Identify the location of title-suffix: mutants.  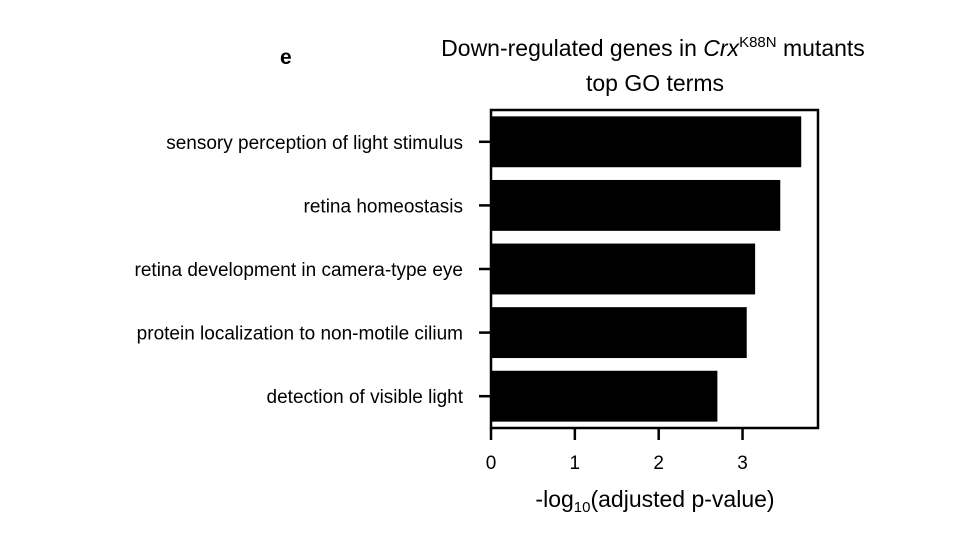
(820, 48).